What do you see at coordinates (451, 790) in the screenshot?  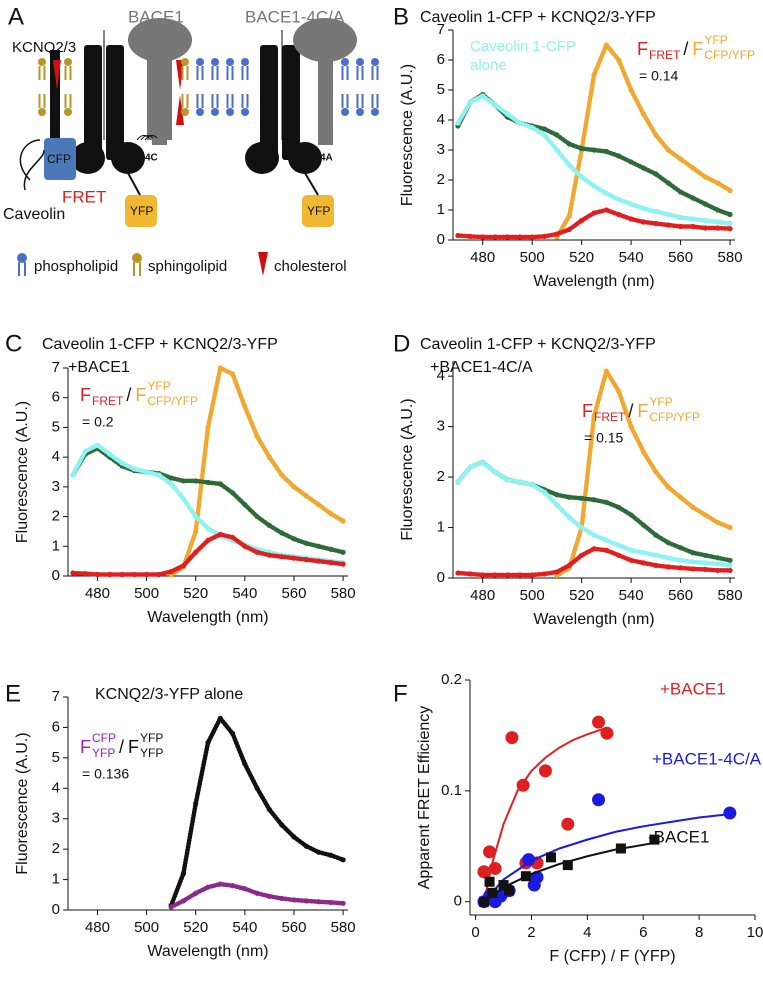 I see `y-tick-label: 0.1` at bounding box center [451, 790].